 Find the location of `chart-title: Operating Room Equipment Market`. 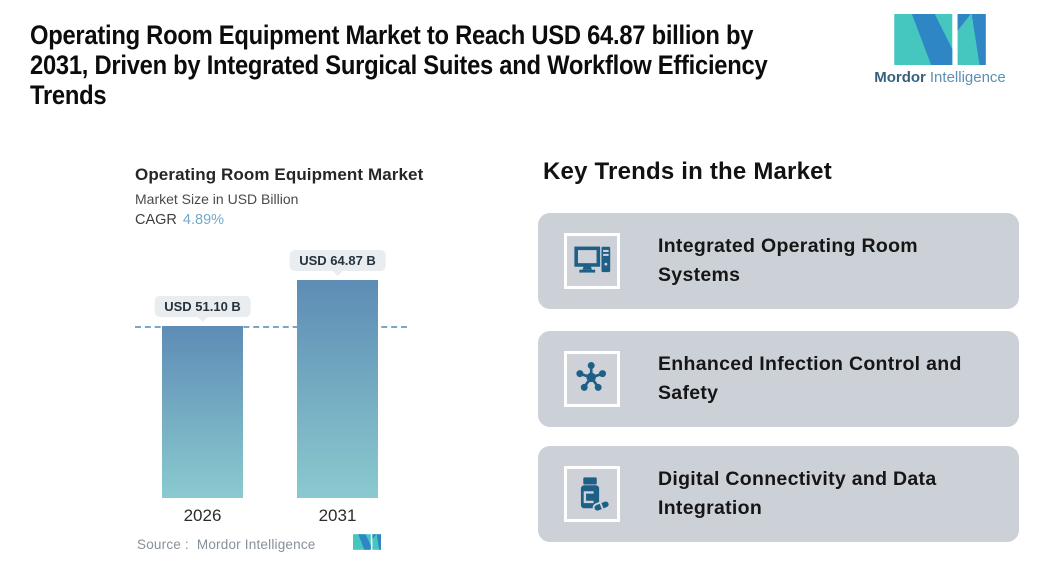

chart-title: Operating Room Equipment Market is located at coordinates (279, 174).